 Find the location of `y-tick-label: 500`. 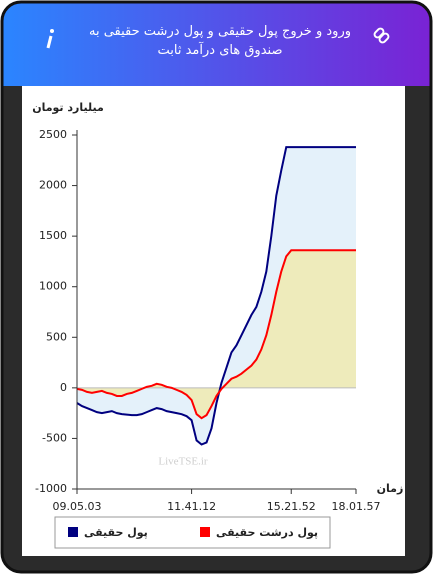

y-tick-label: 500 is located at coordinates (56, 336).